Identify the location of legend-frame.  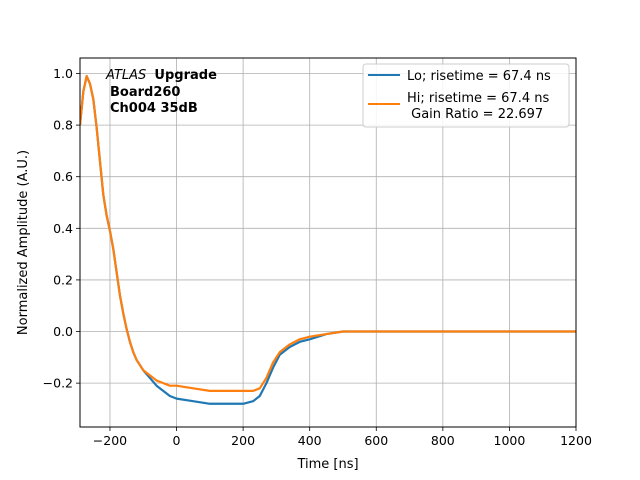
(466, 95).